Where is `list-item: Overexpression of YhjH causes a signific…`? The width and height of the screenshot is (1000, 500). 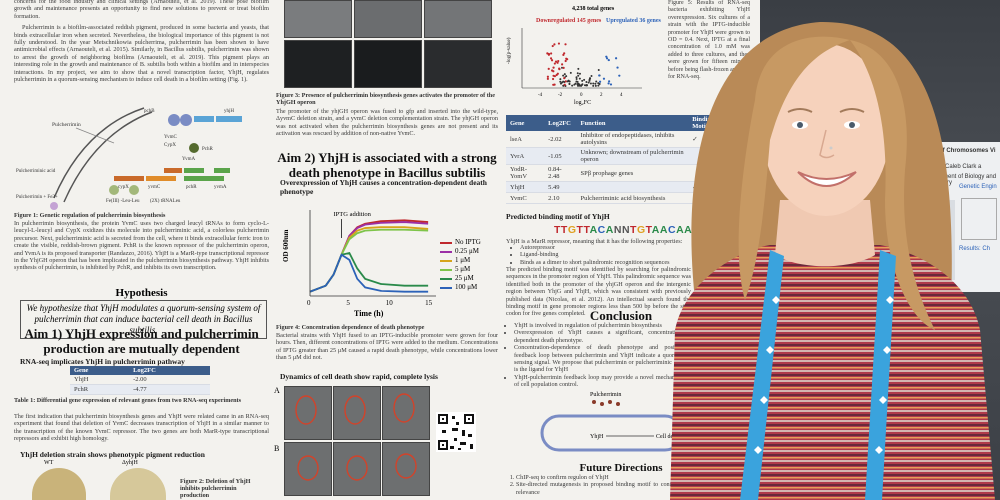
list-item: Overexpression of YhjH causes a signific… is located at coordinates (599, 336).